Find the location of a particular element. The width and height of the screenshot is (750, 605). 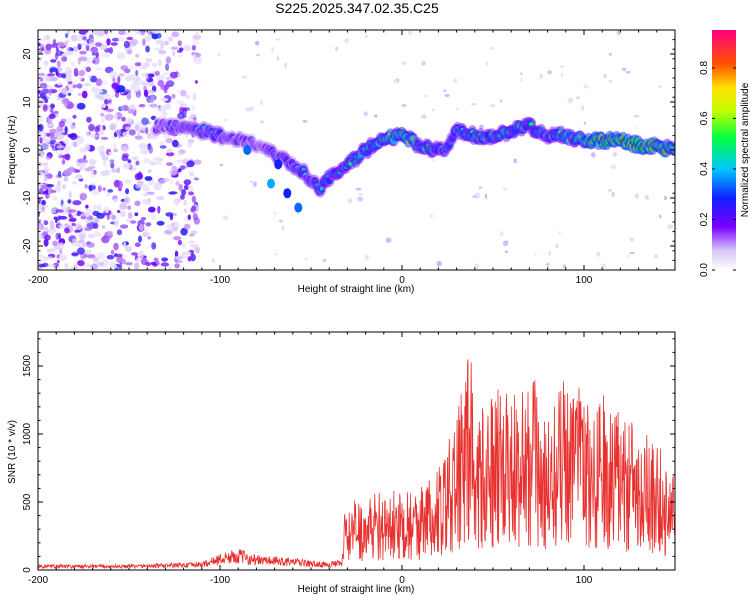

y-tick-label: 0 is located at coordinates (27, 570).